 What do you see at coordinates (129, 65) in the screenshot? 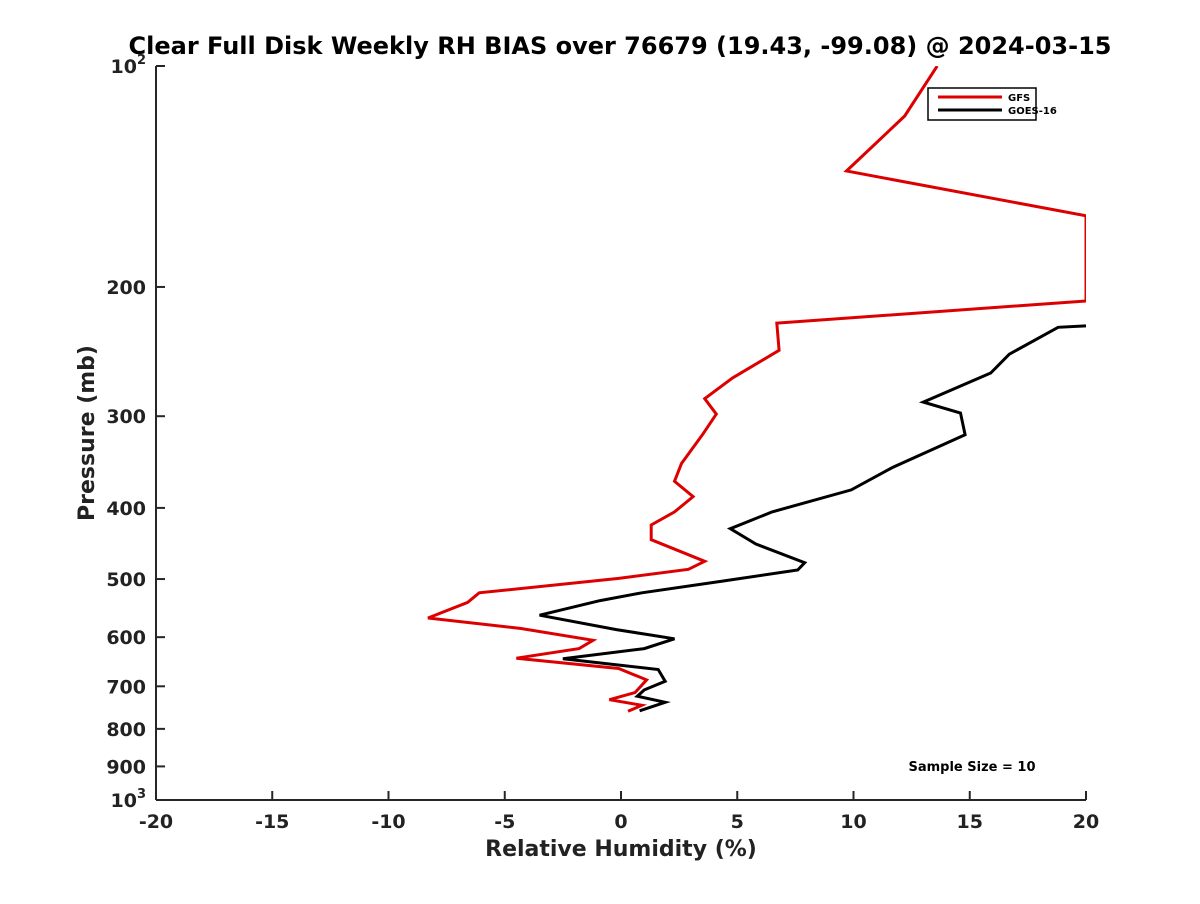
I see `y-tick-label: 10²` at bounding box center [129, 65].